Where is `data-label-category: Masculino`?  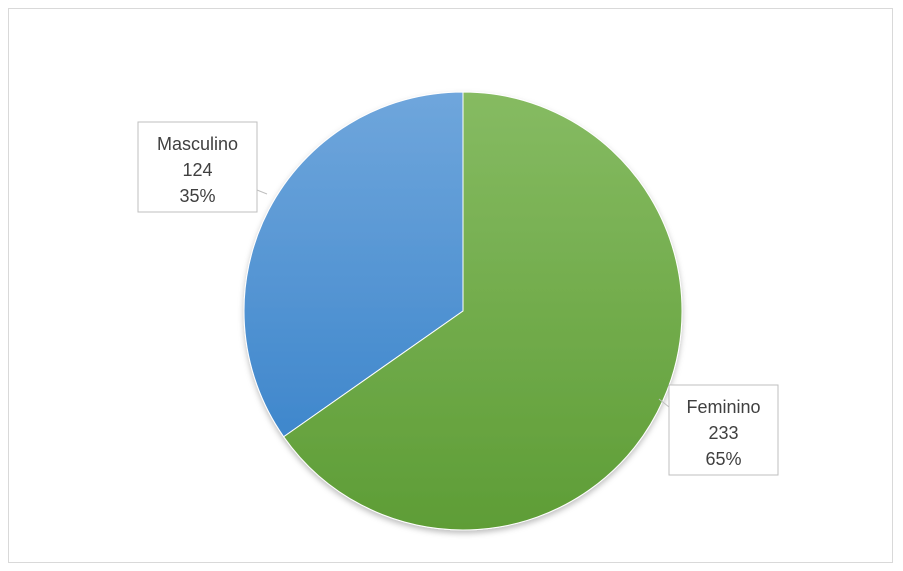
data-label-category: Masculino is located at coordinates (197, 144).